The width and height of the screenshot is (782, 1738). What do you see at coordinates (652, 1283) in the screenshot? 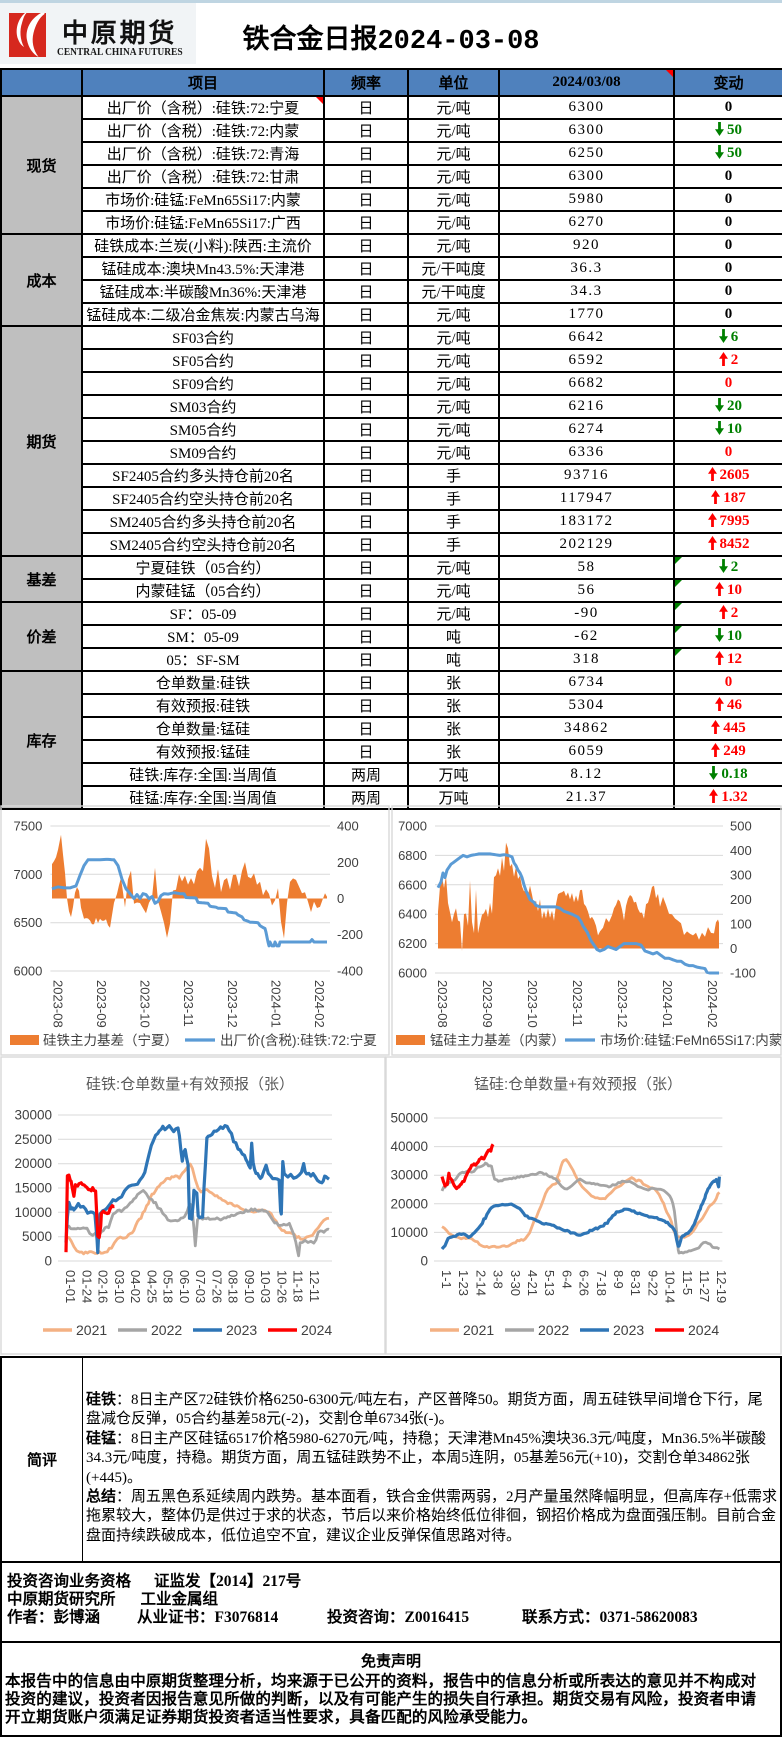
I see `svg-text: 9-22` at bounding box center [652, 1283].